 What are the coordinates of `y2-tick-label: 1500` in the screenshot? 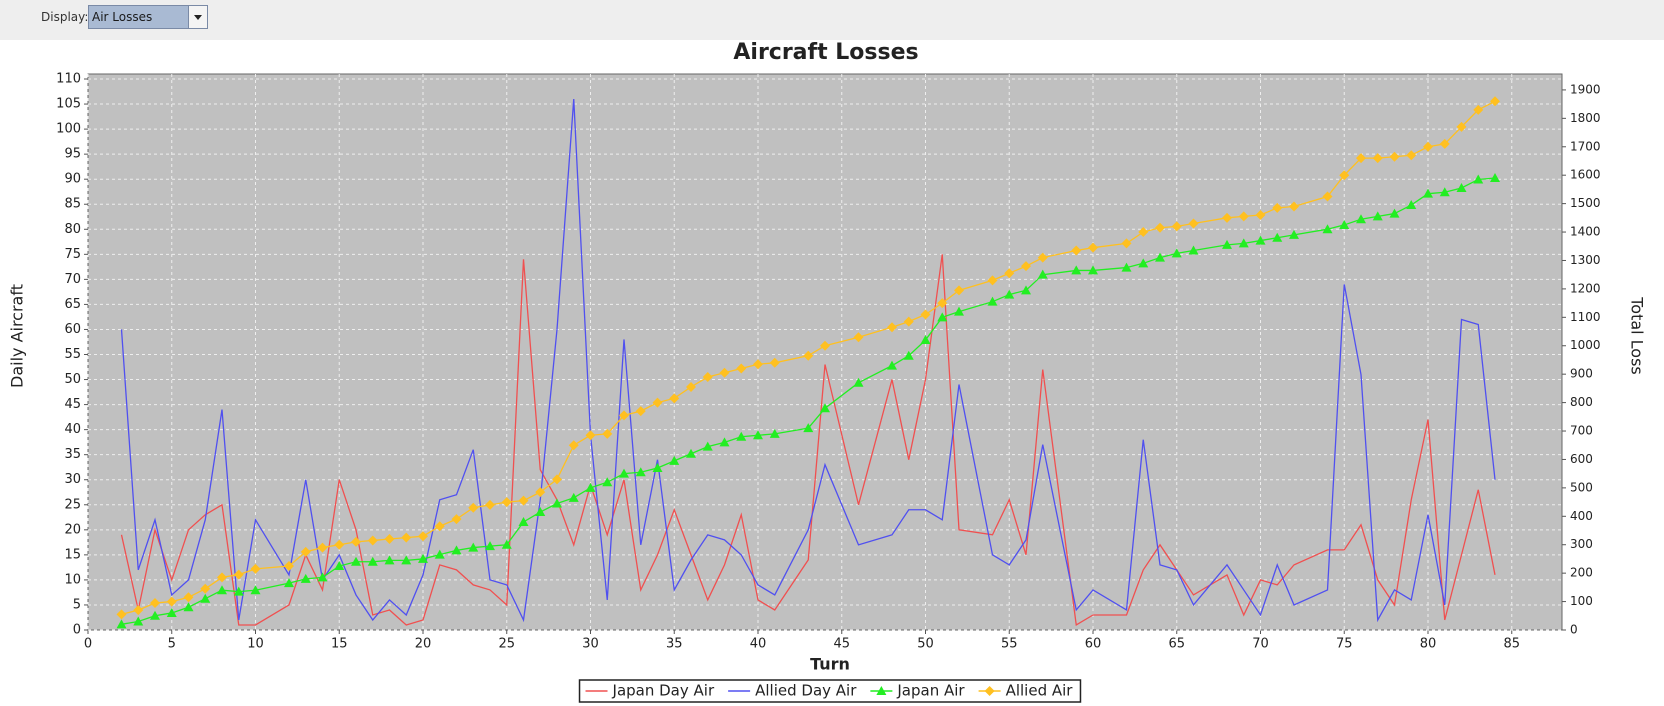 It's located at (1585, 203).